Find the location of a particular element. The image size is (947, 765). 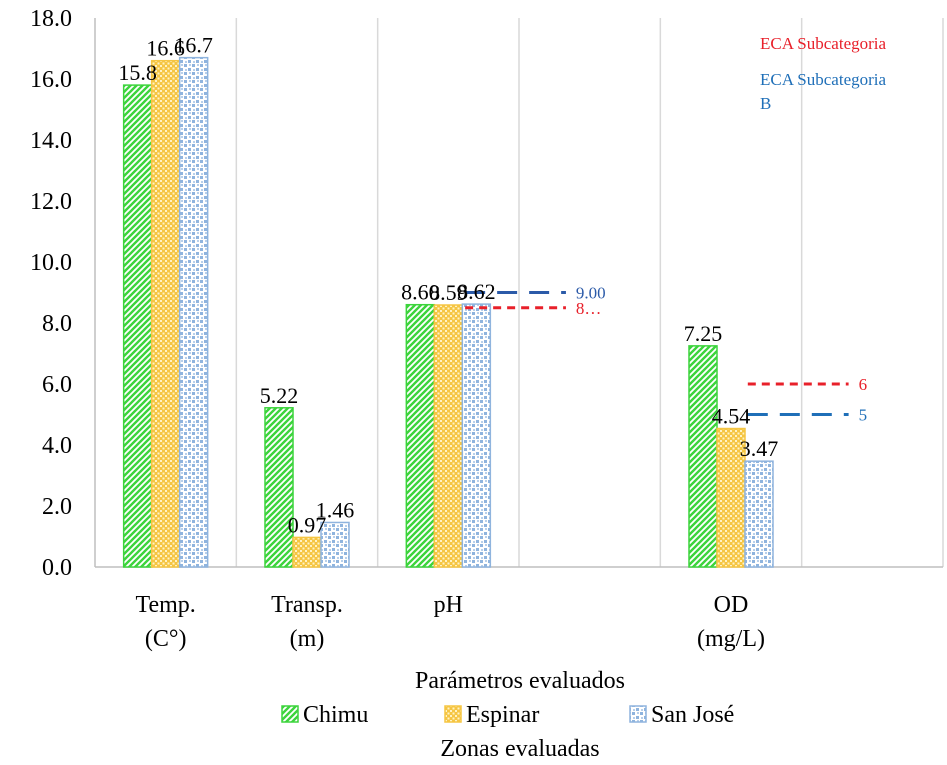

legend-entry: Chimu is located at coordinates (335, 715).